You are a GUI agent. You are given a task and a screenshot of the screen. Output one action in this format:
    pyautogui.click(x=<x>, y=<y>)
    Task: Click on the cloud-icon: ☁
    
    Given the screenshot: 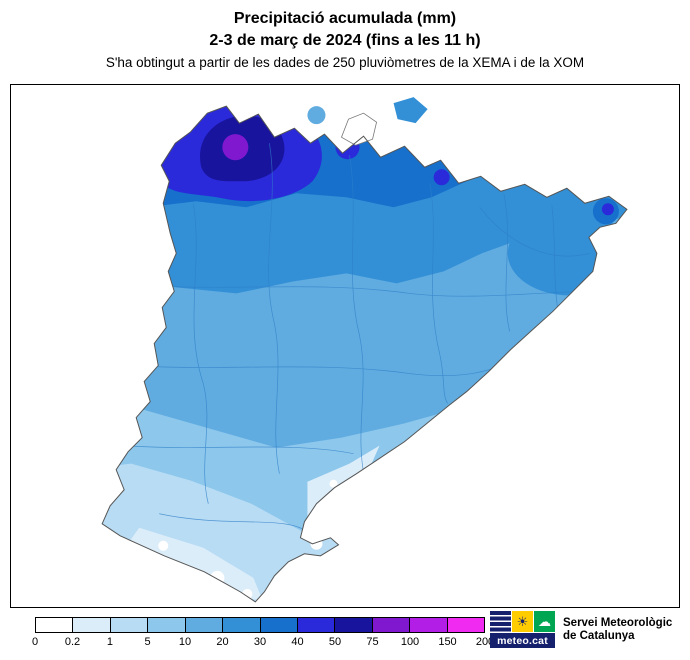 What is the action you would take?
    pyautogui.click(x=544, y=621)
    